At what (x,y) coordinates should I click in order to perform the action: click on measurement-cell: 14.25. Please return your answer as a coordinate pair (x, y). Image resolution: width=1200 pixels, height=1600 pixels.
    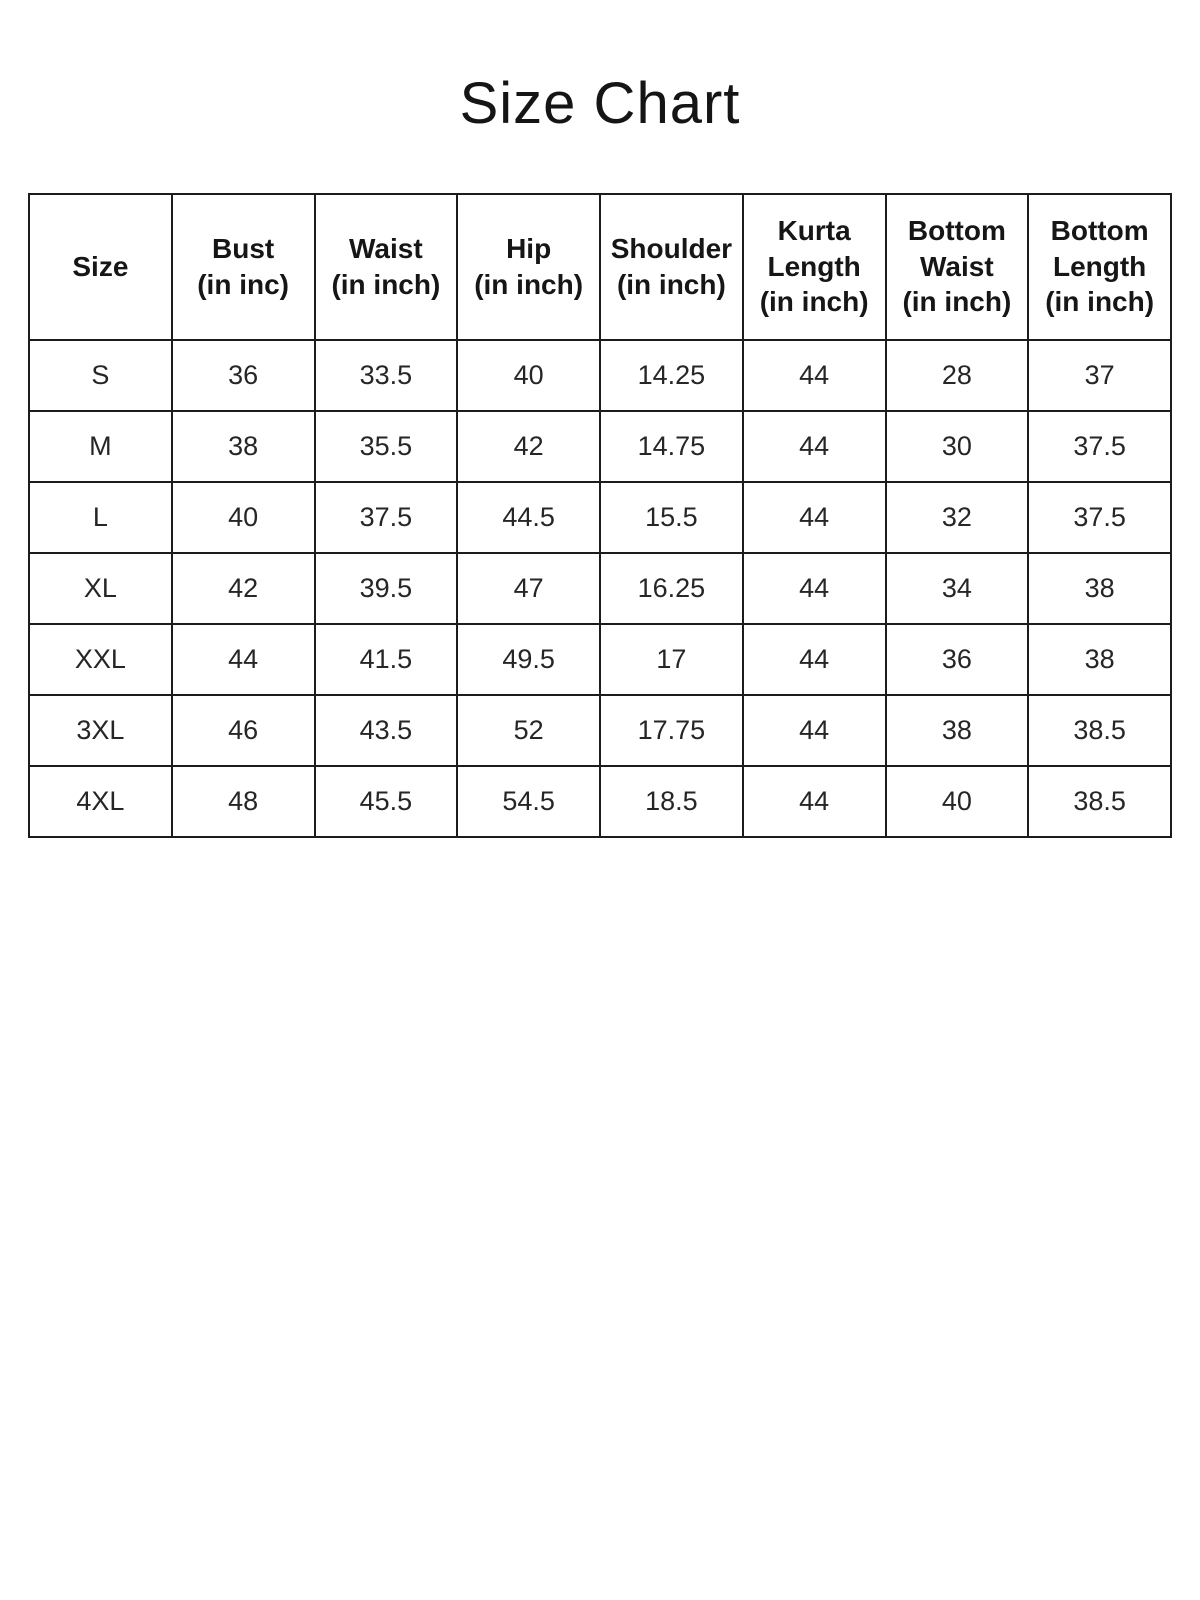
    Looking at the image, I should click on (671, 375).